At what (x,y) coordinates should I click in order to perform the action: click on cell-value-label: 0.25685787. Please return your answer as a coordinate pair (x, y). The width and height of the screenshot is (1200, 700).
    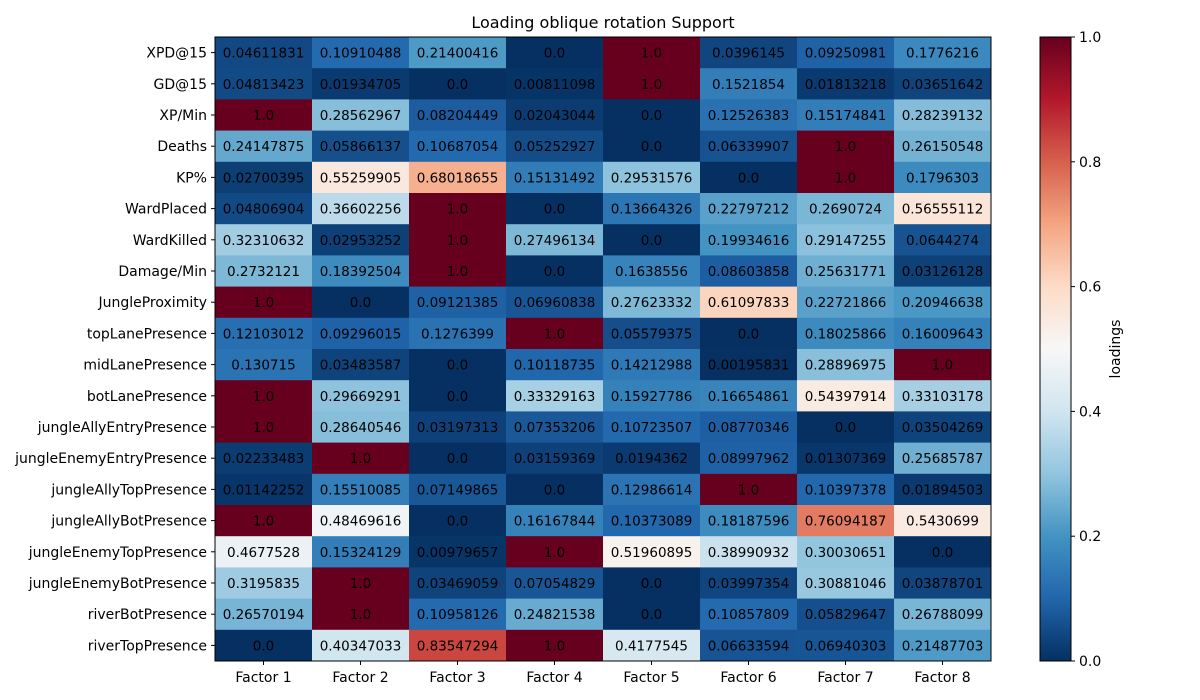
    Looking at the image, I should click on (943, 459).